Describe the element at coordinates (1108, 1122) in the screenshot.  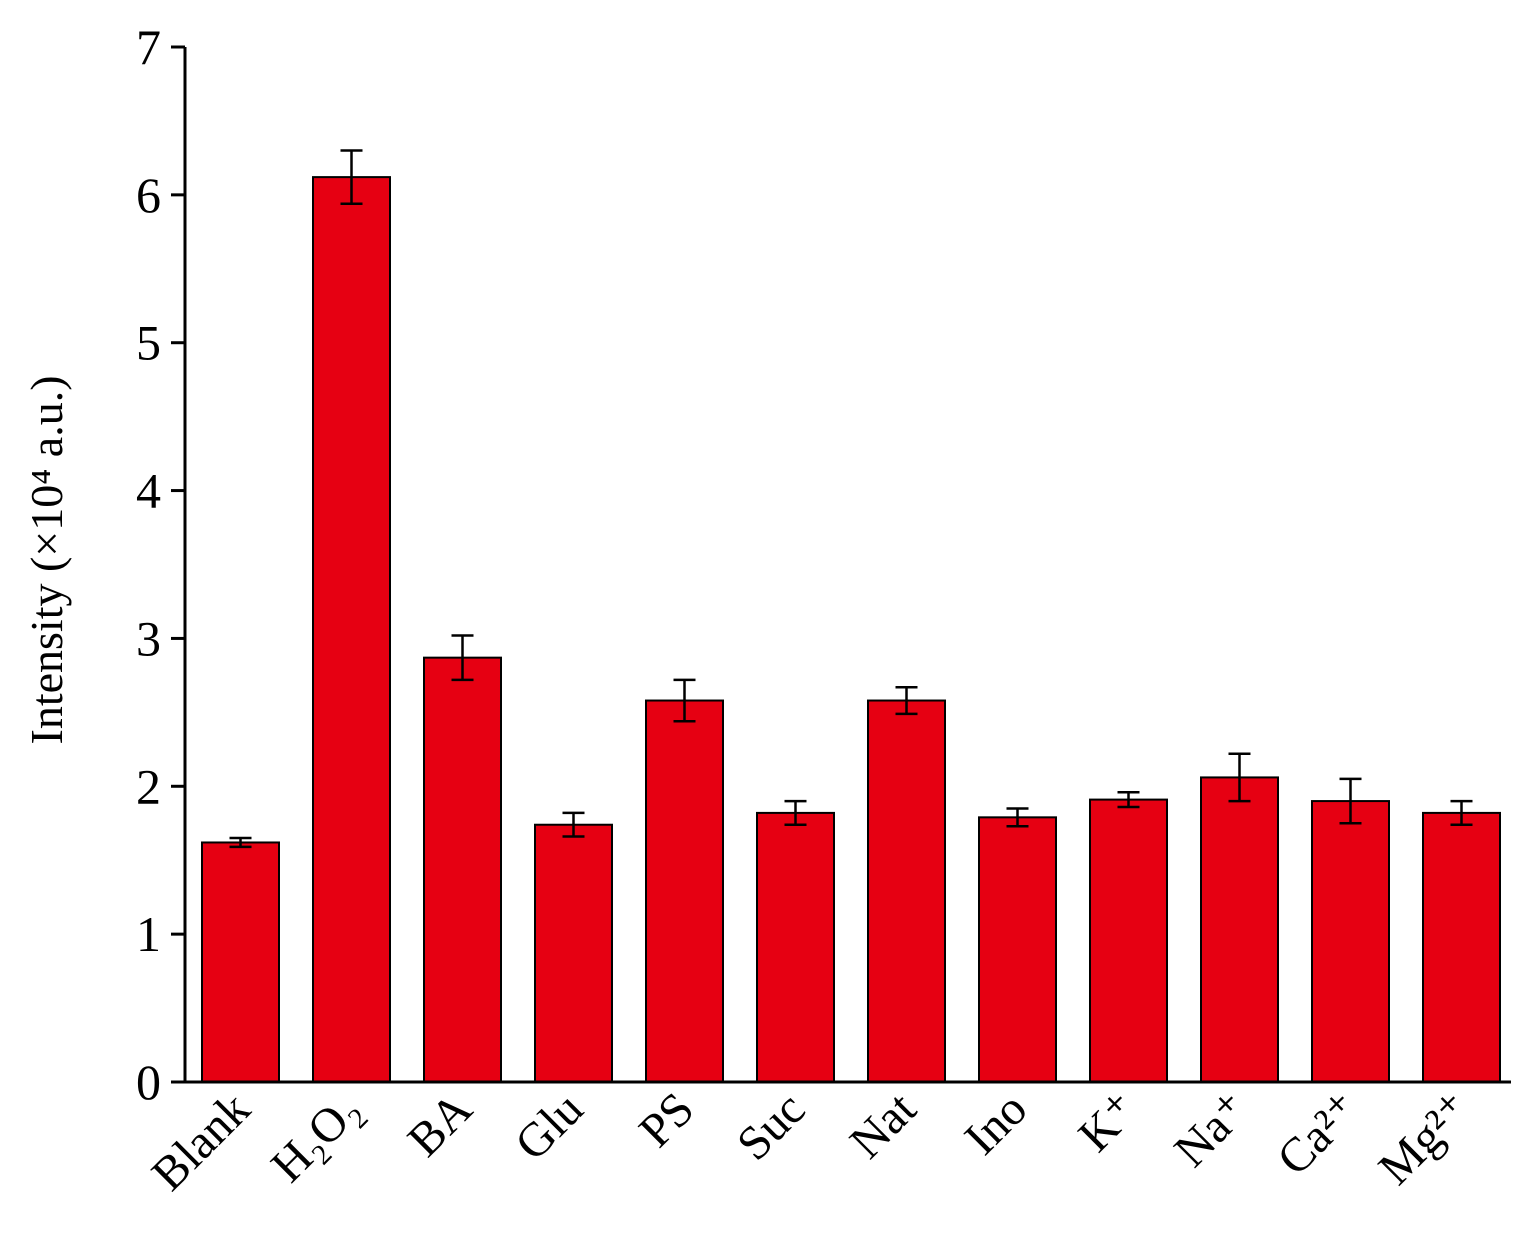
I see `x-tick-label: K⁺` at that location.